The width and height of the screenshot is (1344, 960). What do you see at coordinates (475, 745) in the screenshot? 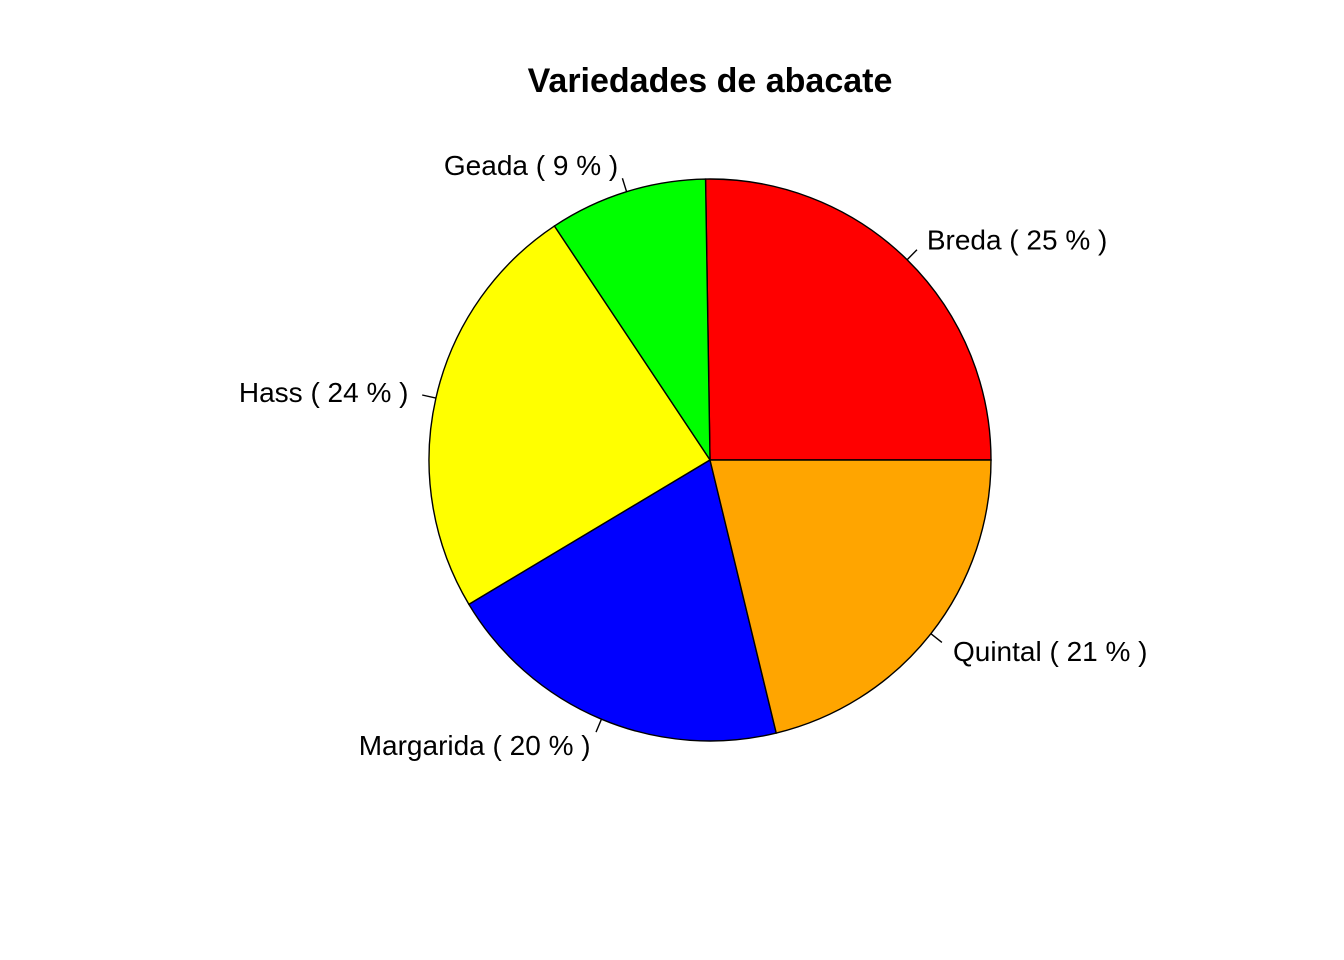
I see `slice-label-3: Margarida ( 20 % )` at bounding box center [475, 745].